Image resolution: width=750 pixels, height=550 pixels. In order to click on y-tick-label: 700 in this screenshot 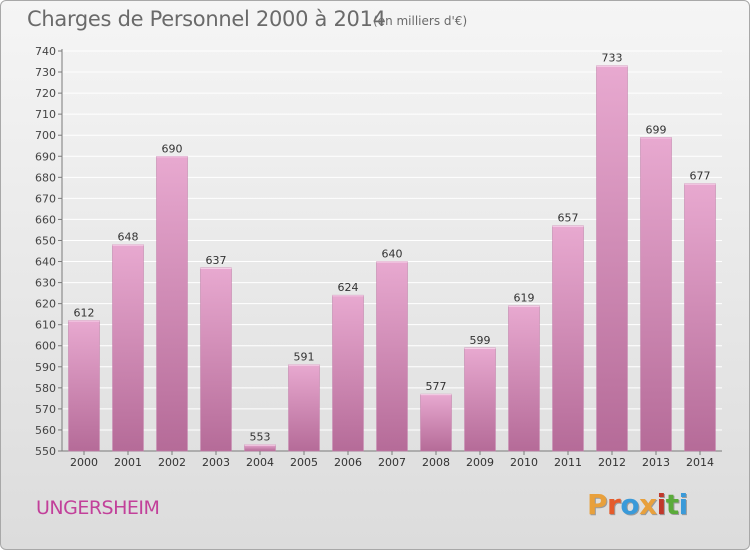, I will do `click(45, 135)`.